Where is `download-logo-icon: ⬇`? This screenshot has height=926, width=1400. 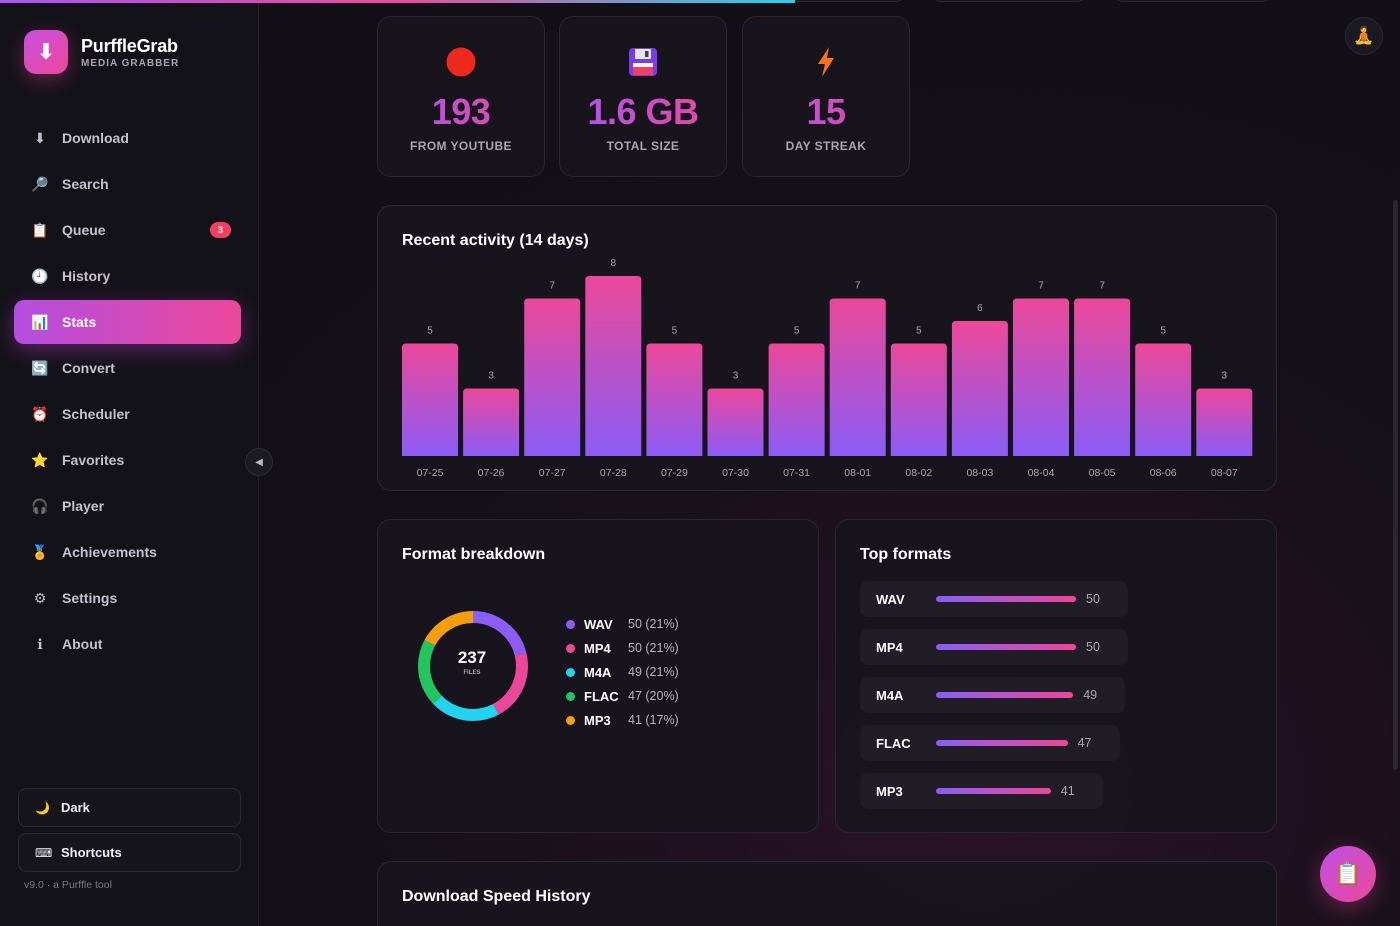
download-logo-icon: ⬇ is located at coordinates (46, 52).